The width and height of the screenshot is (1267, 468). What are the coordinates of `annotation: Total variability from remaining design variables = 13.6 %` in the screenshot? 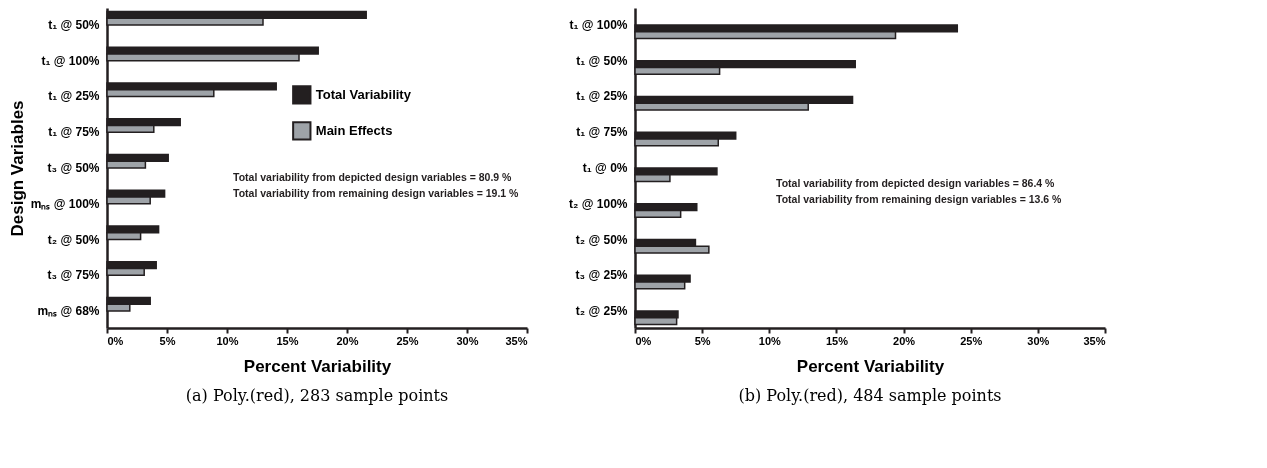 It's located at (919, 199).